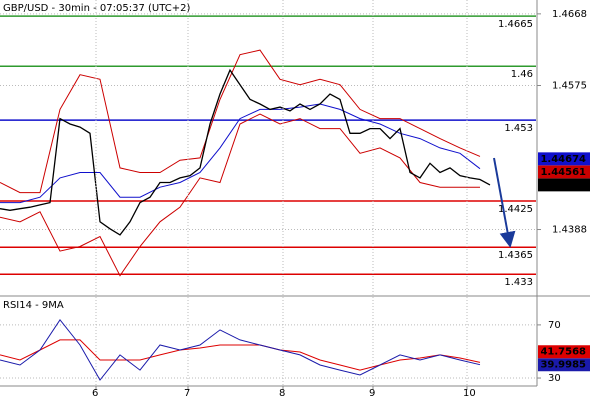 Image resolution: width=590 pixels, height=400 pixels. I want to click on last-value-label: 1.4446, so click(566, 185).